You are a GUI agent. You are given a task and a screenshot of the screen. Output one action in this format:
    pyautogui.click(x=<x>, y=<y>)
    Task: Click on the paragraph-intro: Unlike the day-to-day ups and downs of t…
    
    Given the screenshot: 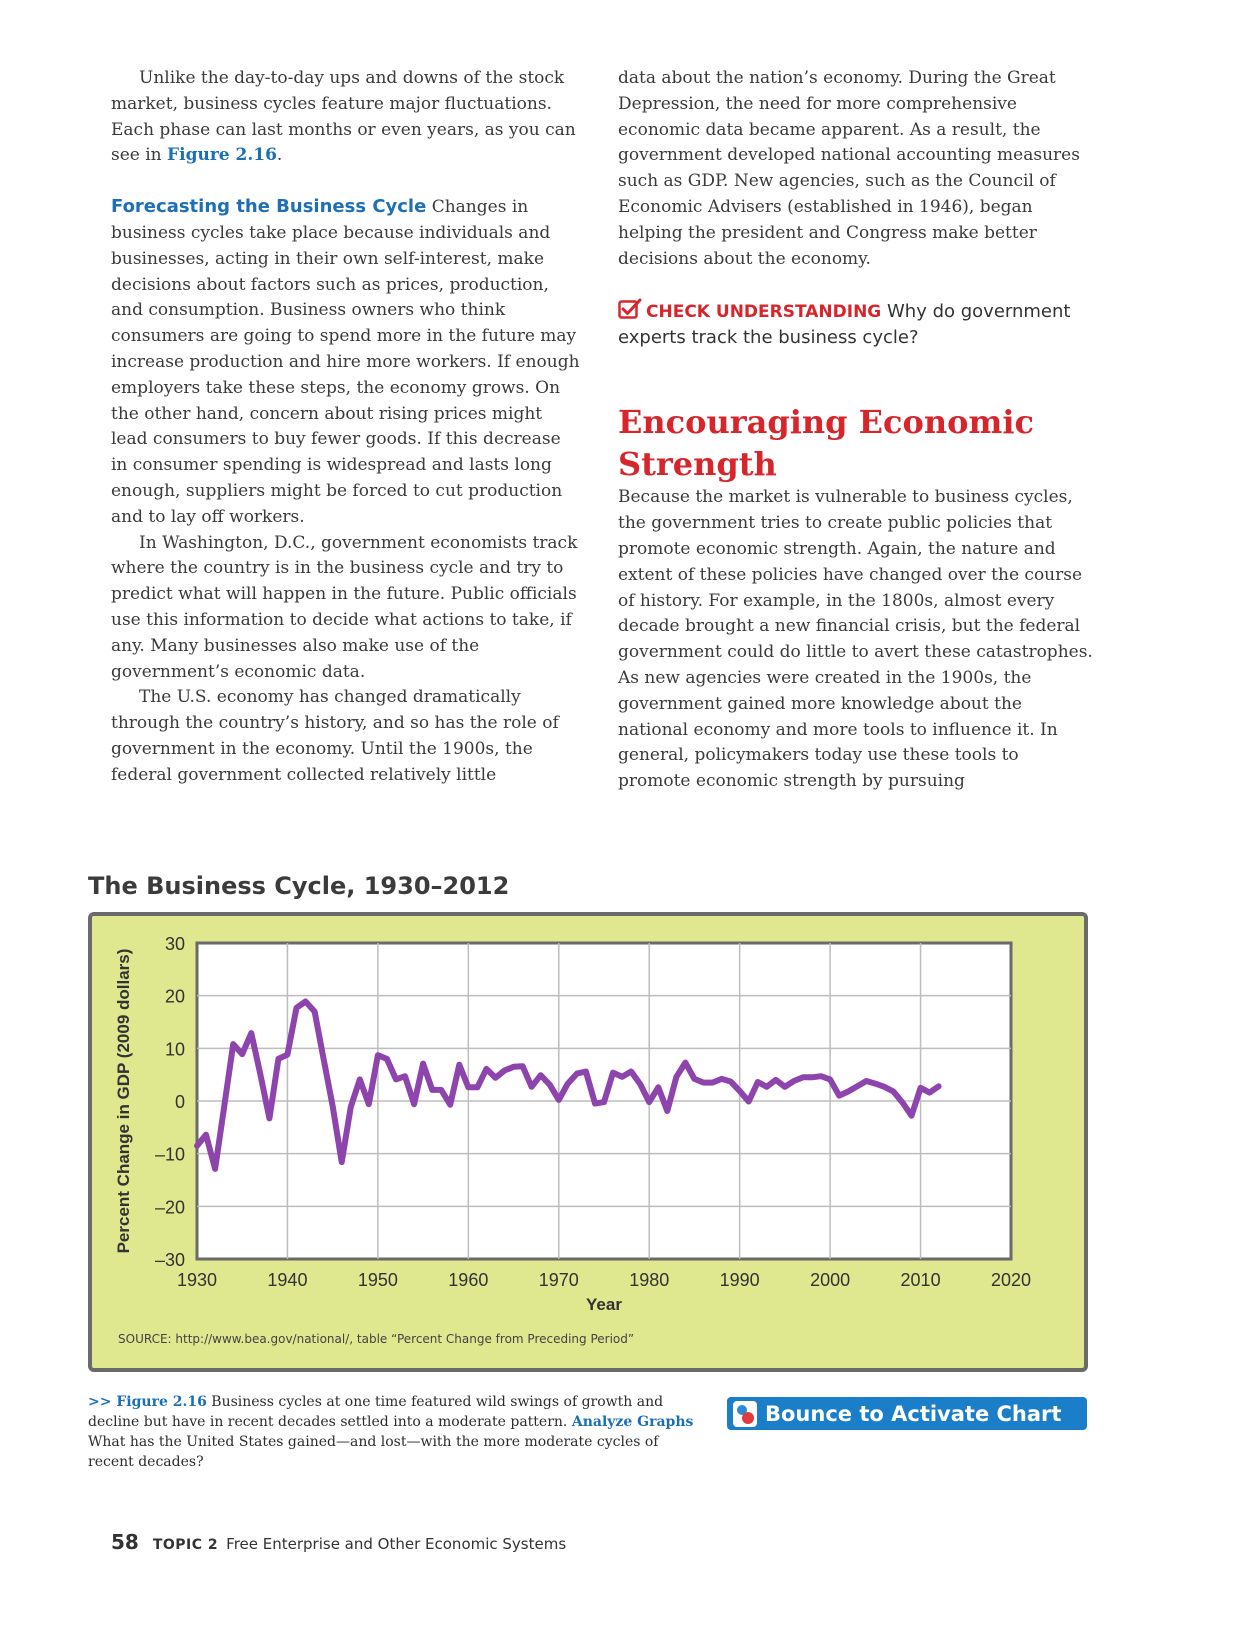 What is the action you would take?
    pyautogui.click(x=343, y=117)
    